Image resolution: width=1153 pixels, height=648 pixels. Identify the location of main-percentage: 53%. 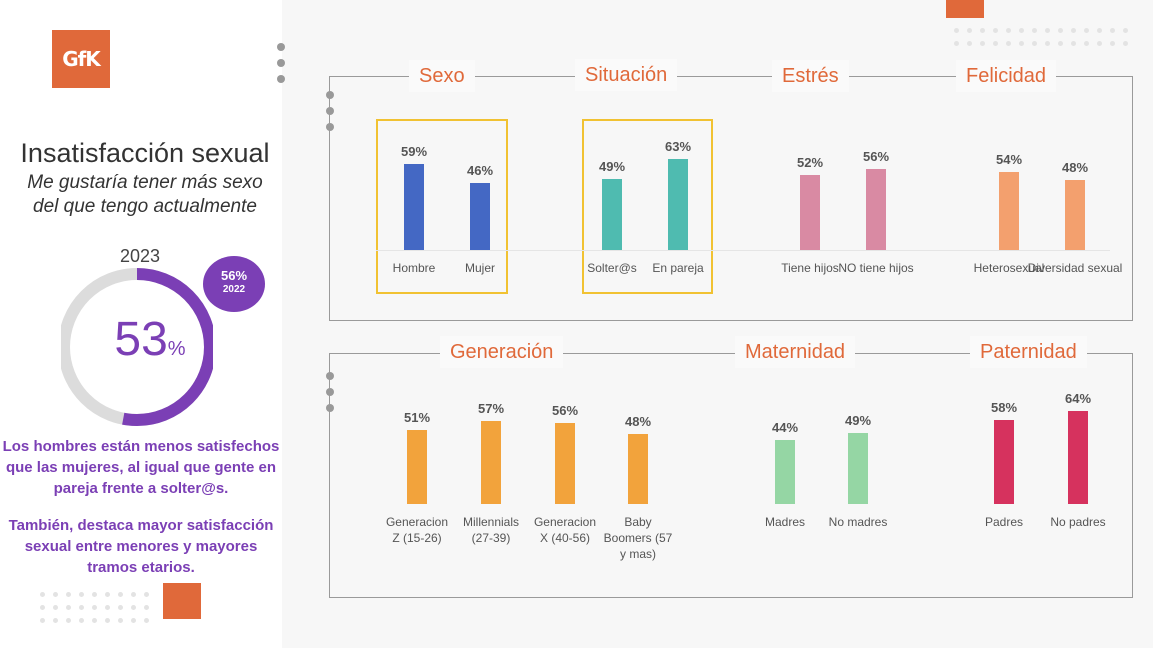
(150, 339).